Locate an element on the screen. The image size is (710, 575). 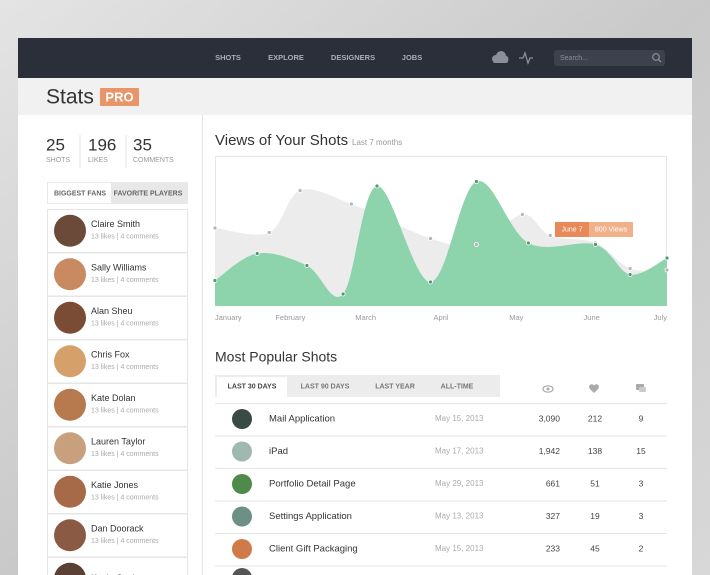
table-tab: LAST 30 DAYS is located at coordinates (252, 386).